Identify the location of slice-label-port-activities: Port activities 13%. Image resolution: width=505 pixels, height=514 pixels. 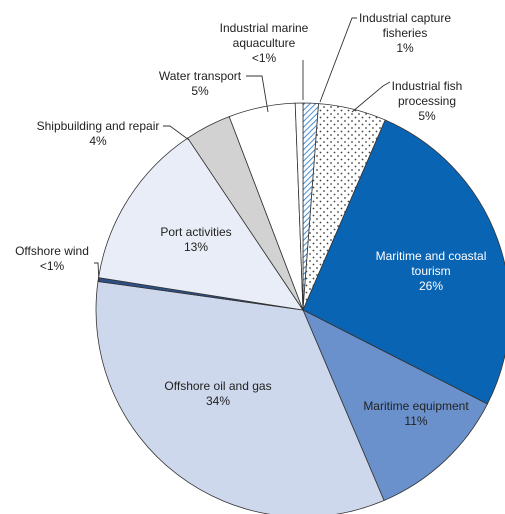
(195, 239).